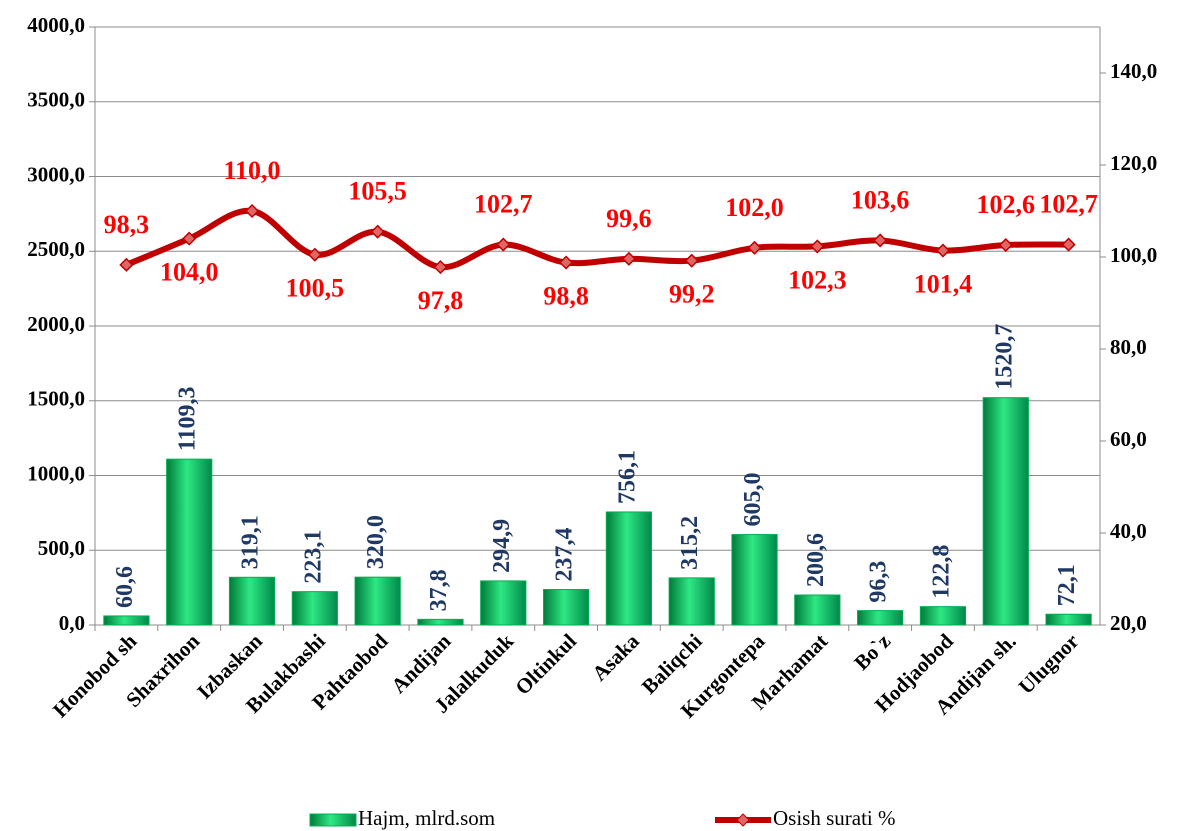  I want to click on x-tick-label: Oltinkul, so click(545, 664).